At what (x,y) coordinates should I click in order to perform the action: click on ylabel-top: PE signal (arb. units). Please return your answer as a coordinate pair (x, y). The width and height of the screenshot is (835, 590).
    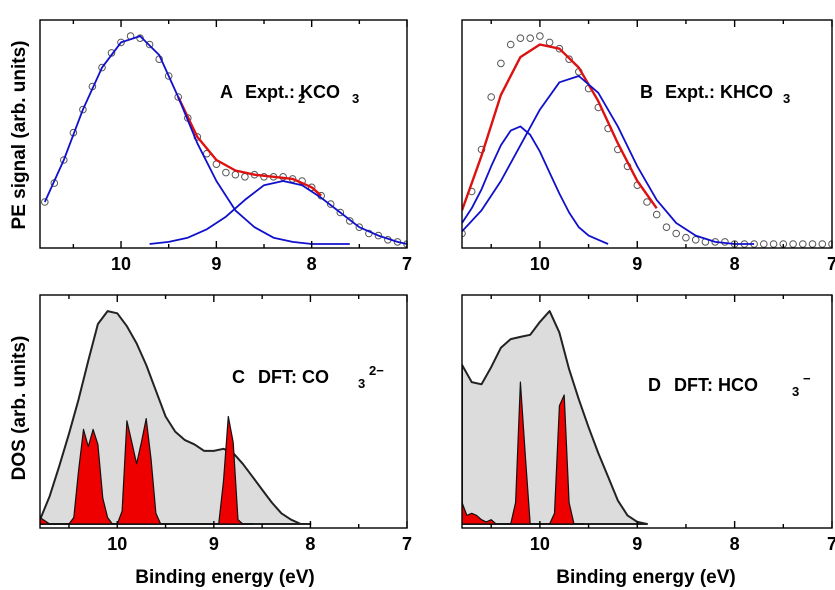
    Looking at the image, I should click on (19, 135).